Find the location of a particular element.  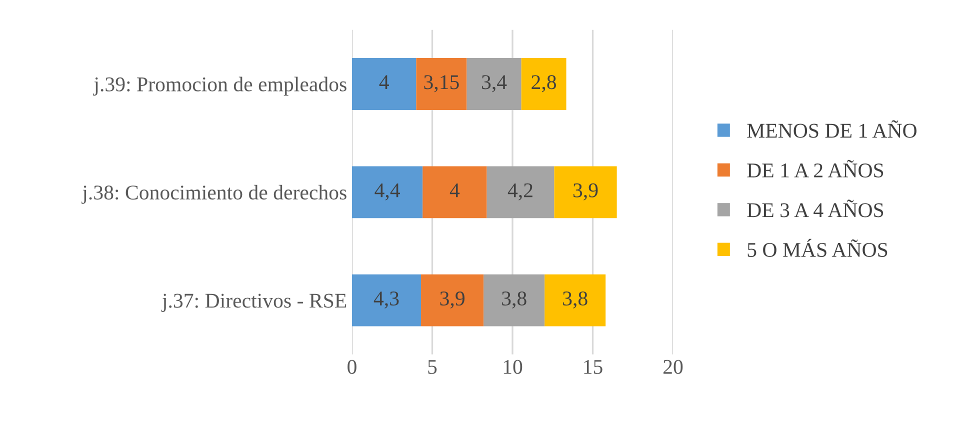

data-label: 3,15 is located at coordinates (441, 83).